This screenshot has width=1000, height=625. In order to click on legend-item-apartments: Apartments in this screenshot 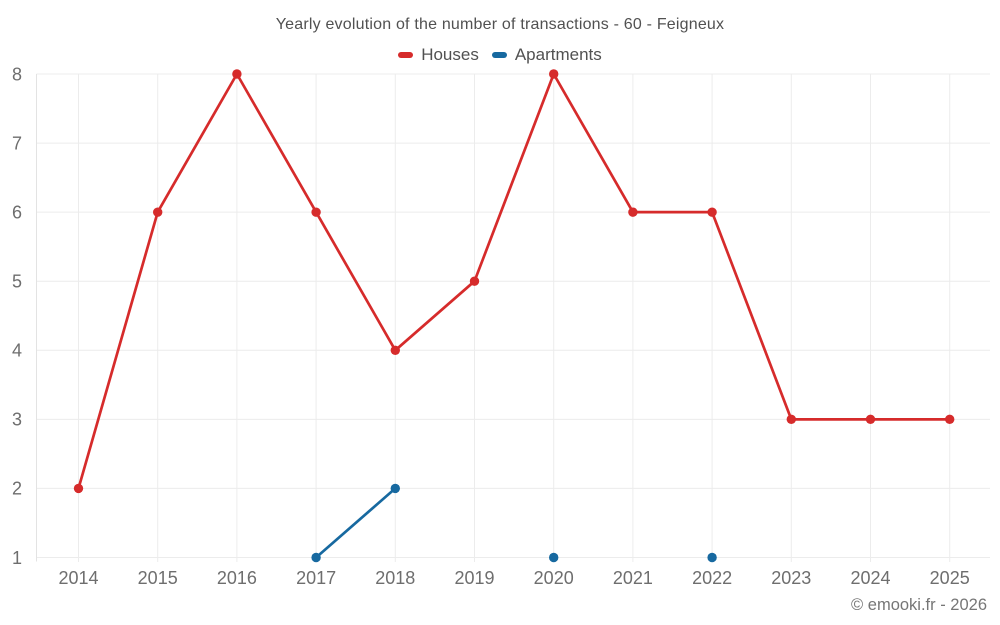, I will do `click(546, 55)`.